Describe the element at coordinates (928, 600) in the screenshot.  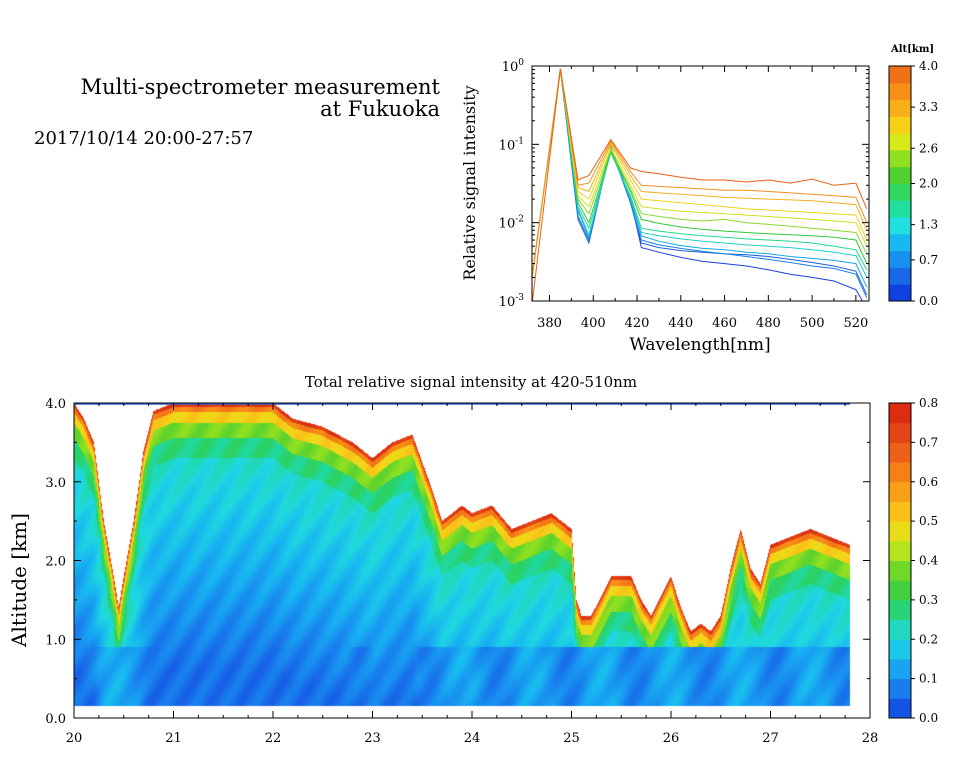
I see `intensity-colorbar-label: 0.3` at that location.